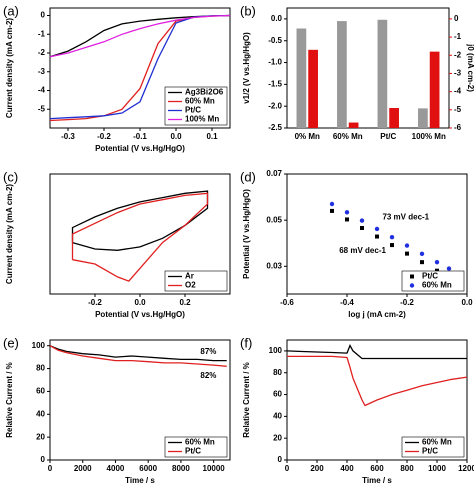 Image resolution: width=474 pixels, height=499 pixels. Describe the element at coordinates (83, 468) in the screenshot. I see `x-tick-label: 2000` at that location.